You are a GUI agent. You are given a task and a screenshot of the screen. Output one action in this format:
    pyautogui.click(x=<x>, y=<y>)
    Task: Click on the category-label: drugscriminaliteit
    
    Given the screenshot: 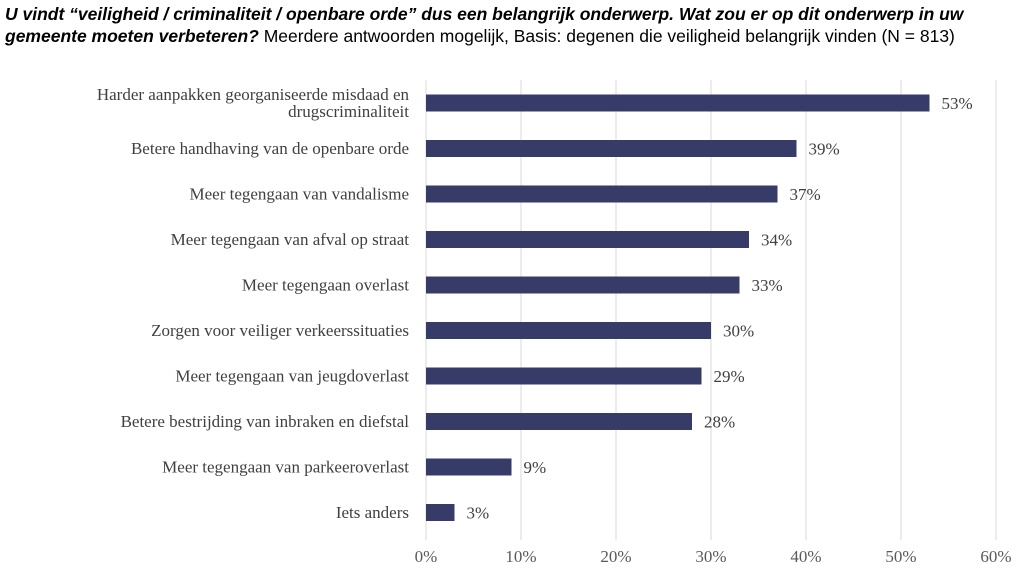 What is the action you would take?
    pyautogui.click(x=348, y=111)
    